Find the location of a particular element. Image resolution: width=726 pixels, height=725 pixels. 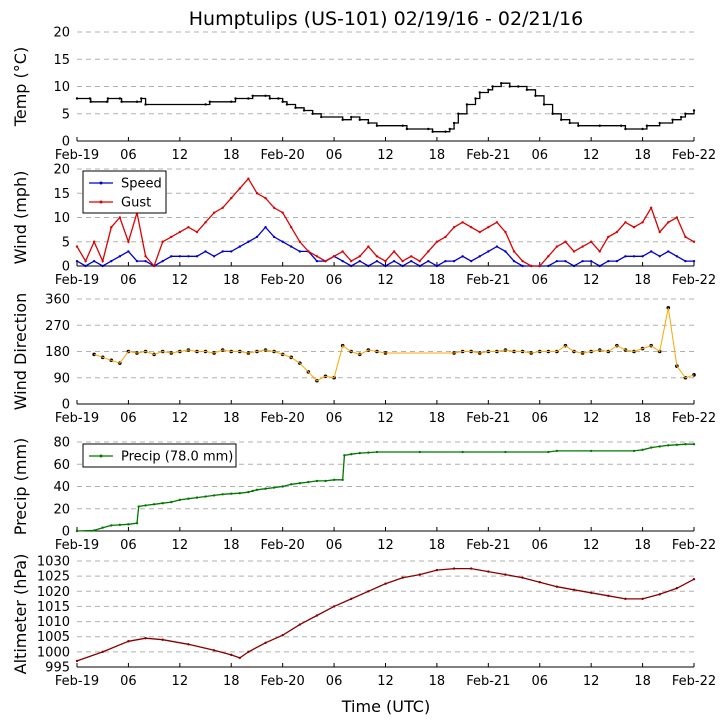

altimeter-x-tick-label: Feb-22 is located at coordinates (694, 681).